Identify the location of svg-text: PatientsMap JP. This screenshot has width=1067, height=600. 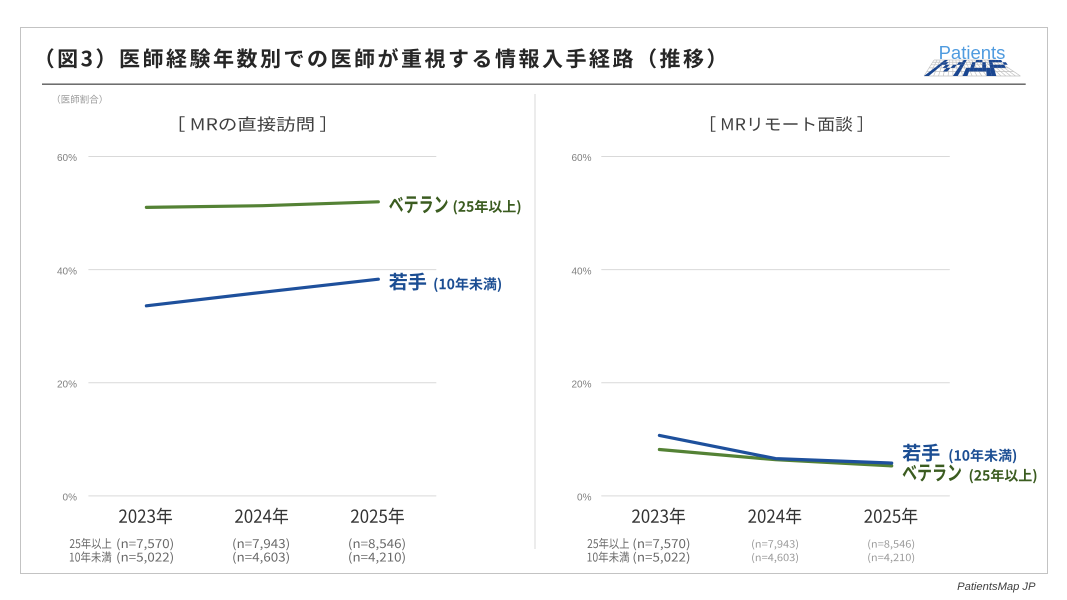
(996, 587).